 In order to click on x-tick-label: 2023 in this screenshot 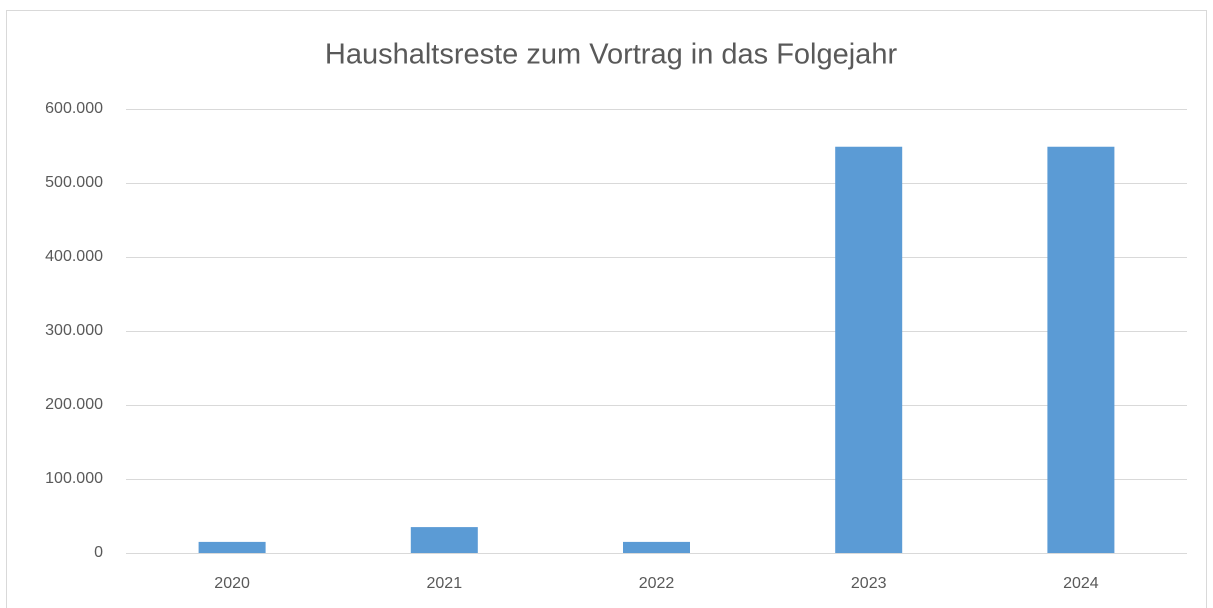, I will do `click(869, 583)`.